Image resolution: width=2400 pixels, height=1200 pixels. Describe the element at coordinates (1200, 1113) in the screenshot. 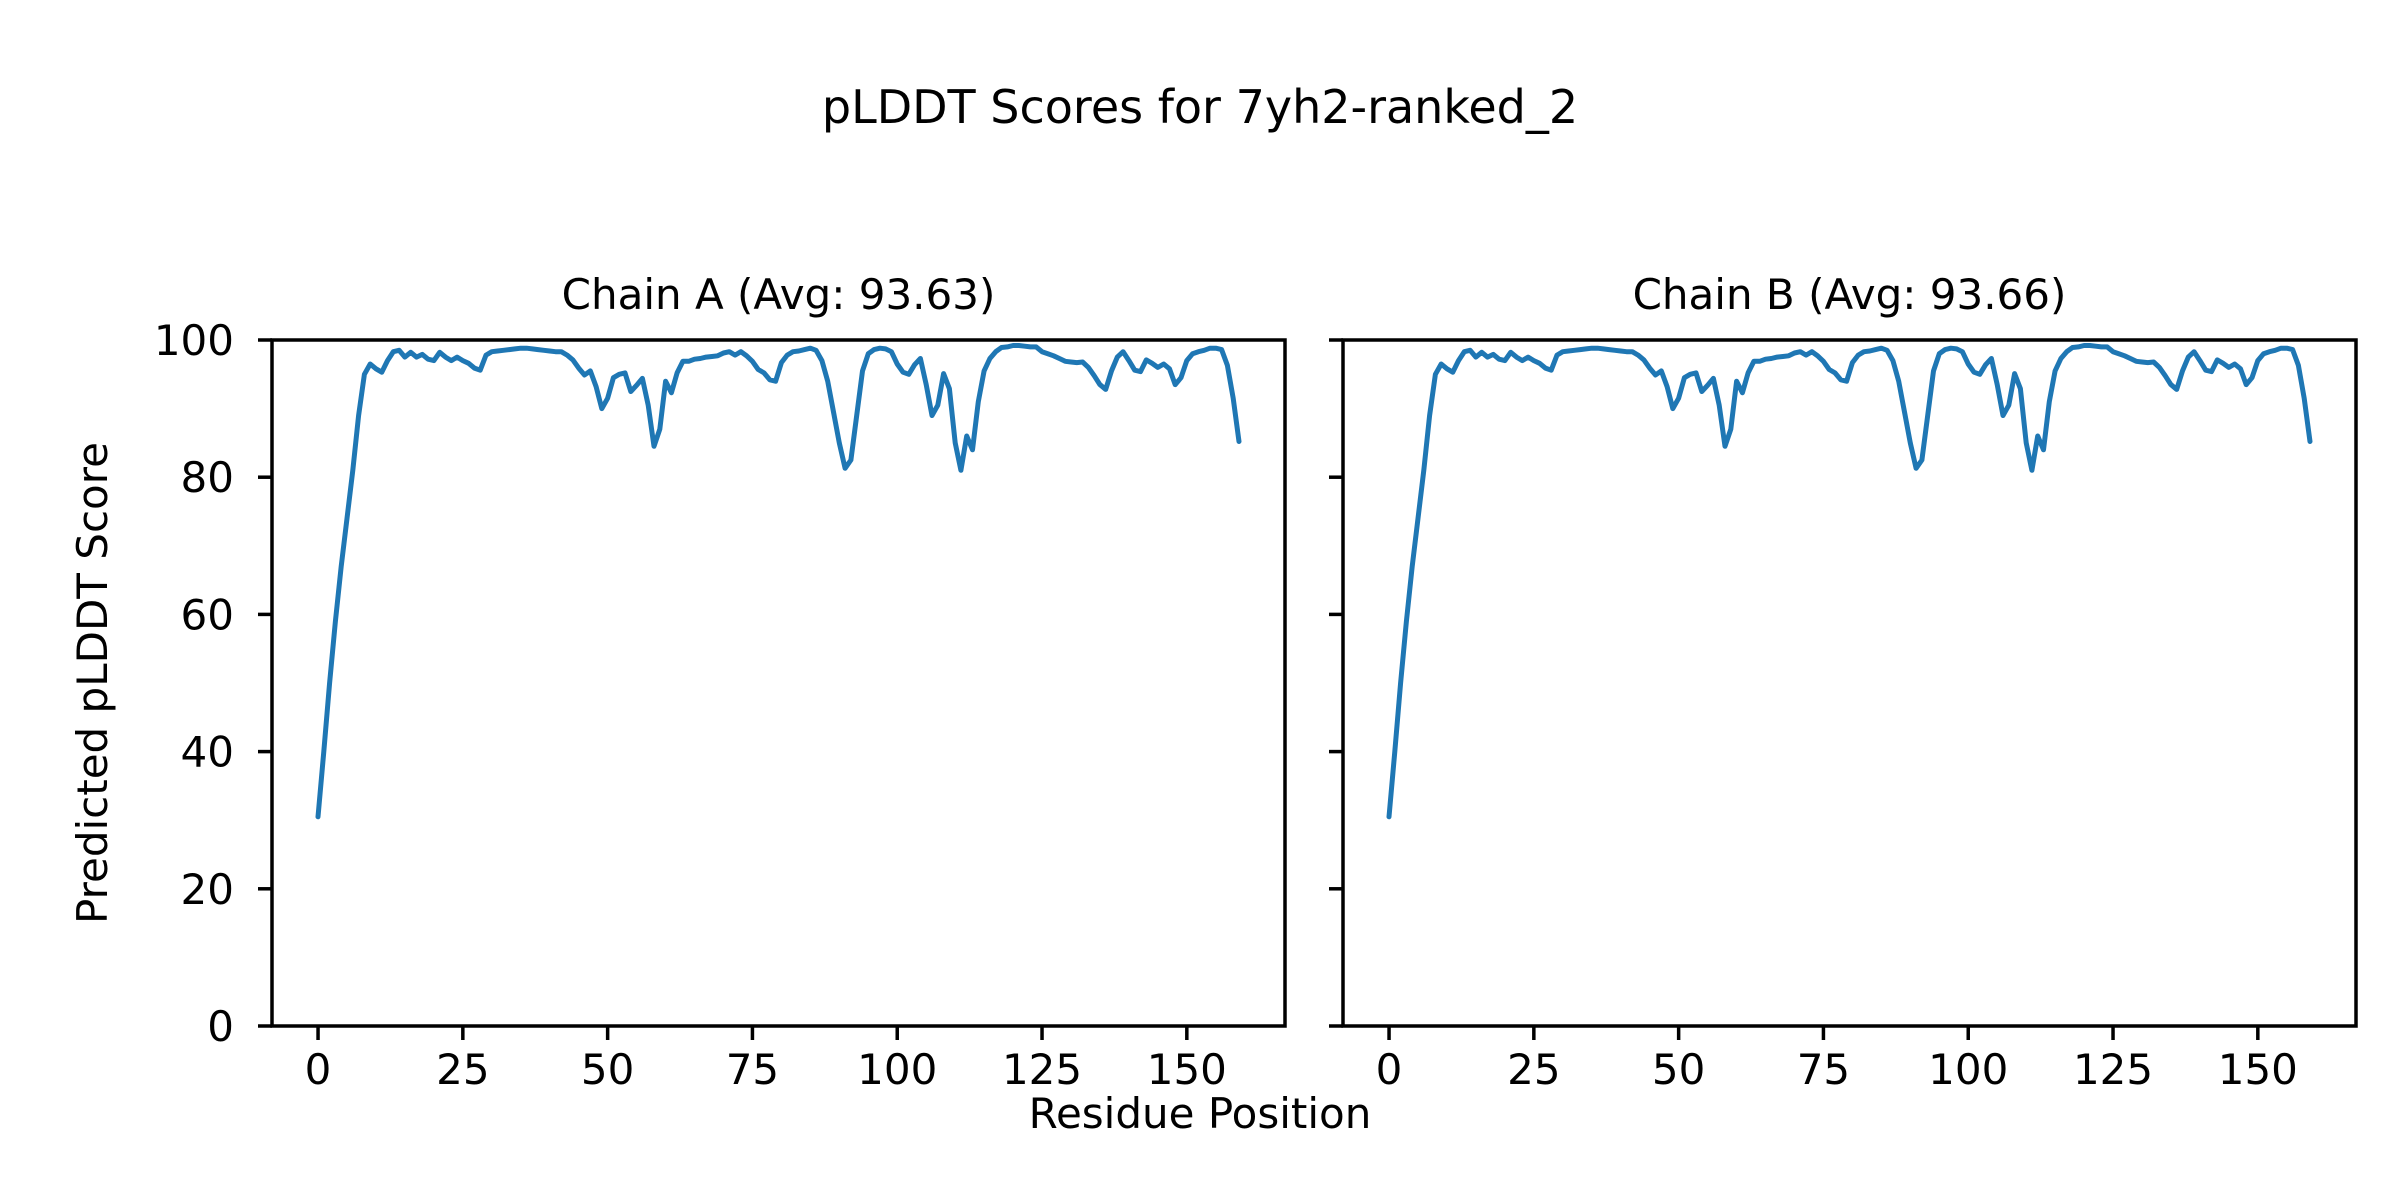

I see `x-axis-label: Residue Position` at that location.